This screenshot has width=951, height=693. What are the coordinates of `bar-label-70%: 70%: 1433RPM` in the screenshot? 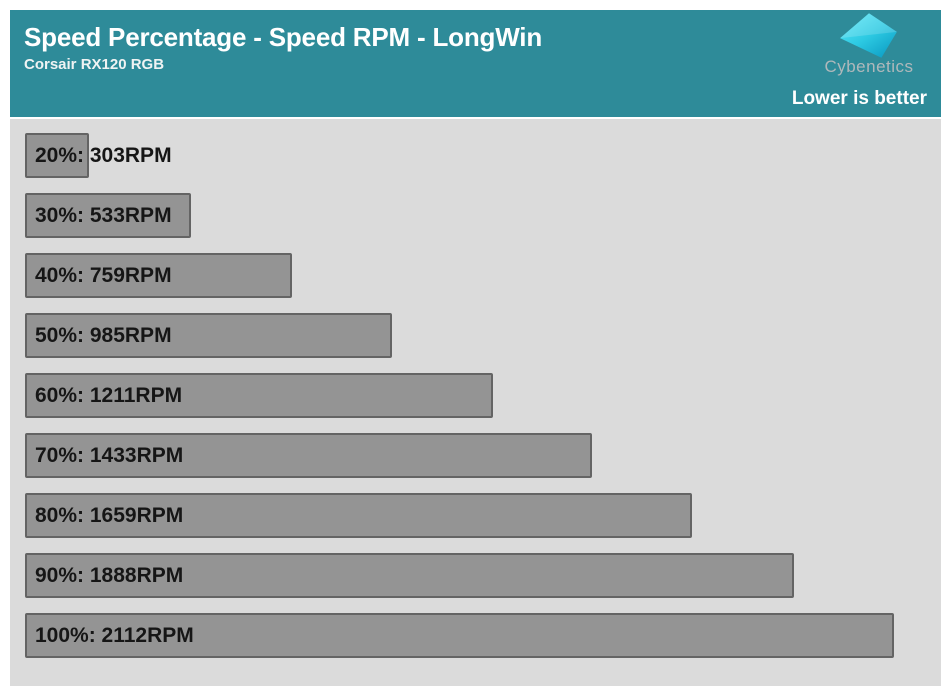 It's located at (109, 455).